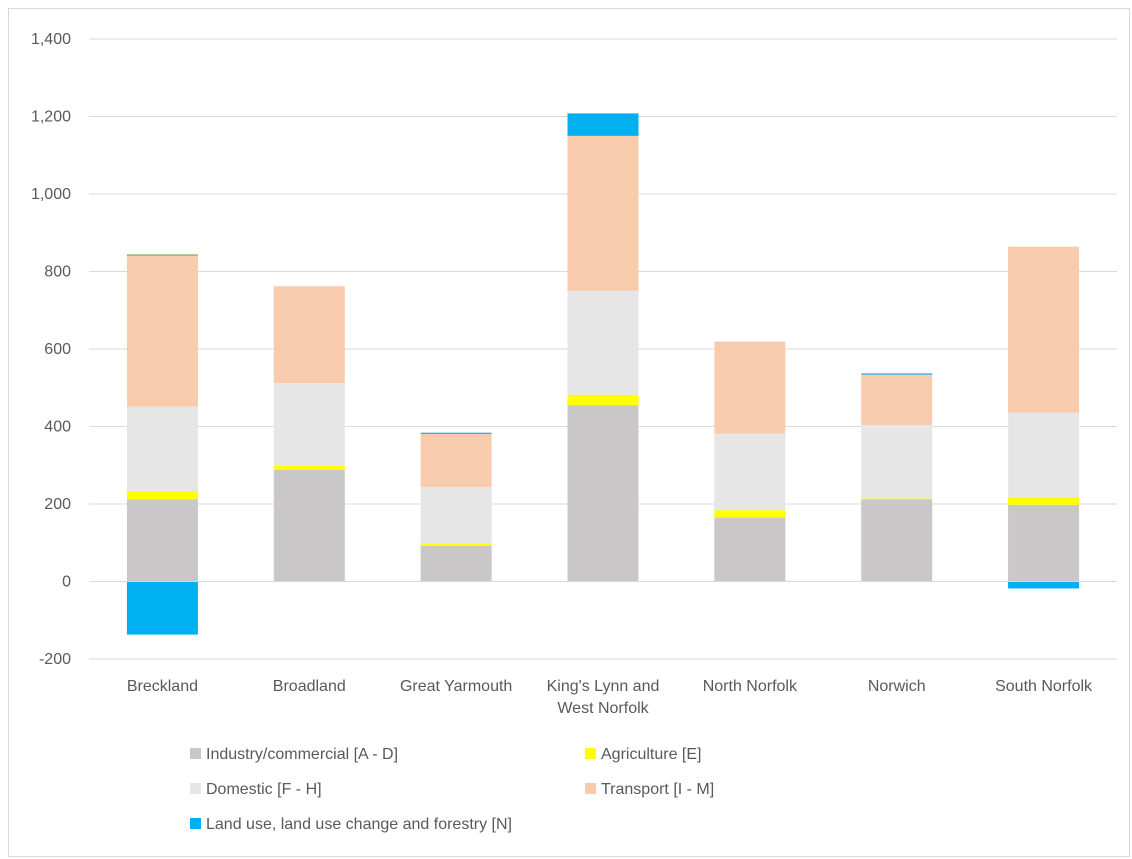 This screenshot has width=1132, height=859. Describe the element at coordinates (264, 789) in the screenshot. I see `legend-label: Domestic [F - H]` at that location.